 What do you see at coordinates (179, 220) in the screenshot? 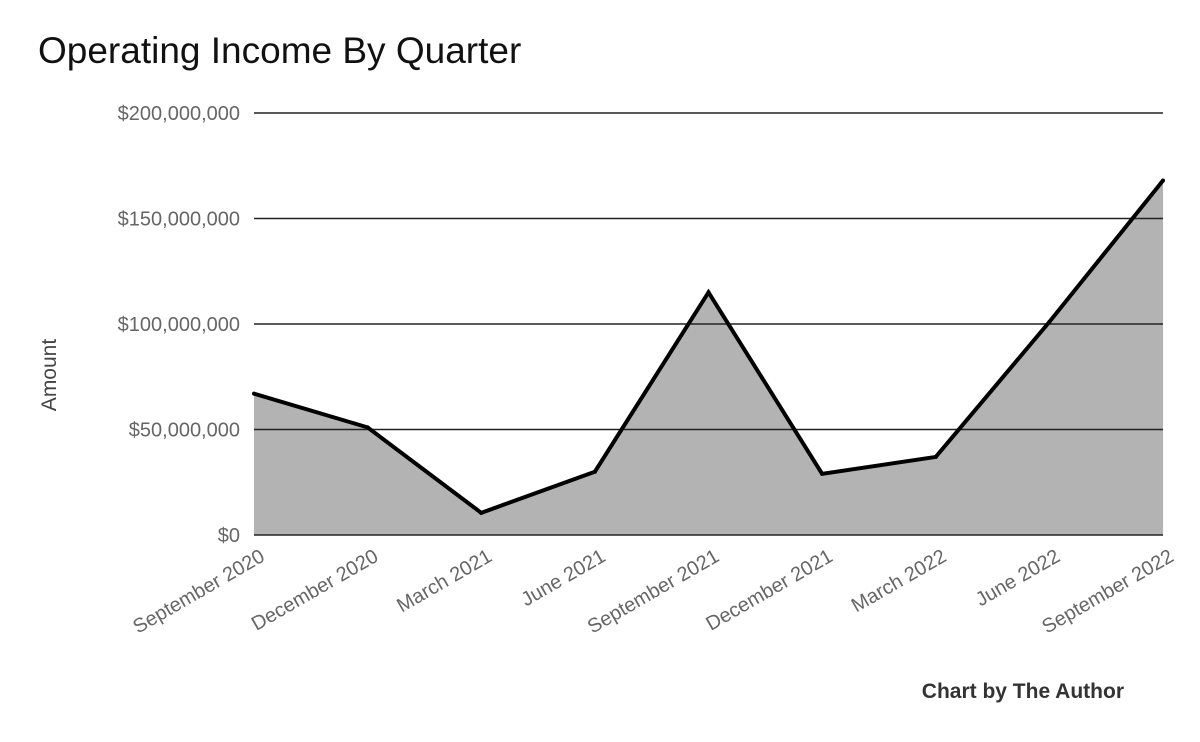
I see `y-tick-label: $150,000,000` at bounding box center [179, 220].